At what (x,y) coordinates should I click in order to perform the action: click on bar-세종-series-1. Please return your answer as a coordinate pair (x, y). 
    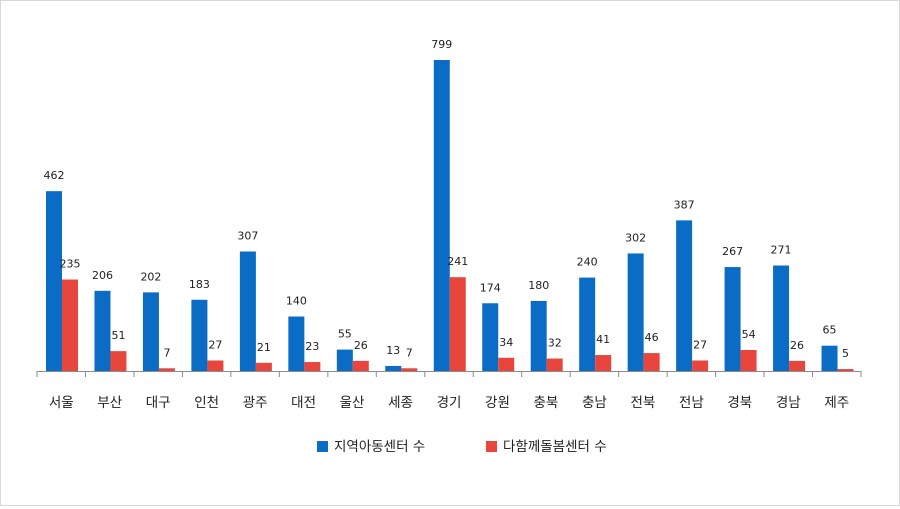
    Looking at the image, I should click on (409, 369).